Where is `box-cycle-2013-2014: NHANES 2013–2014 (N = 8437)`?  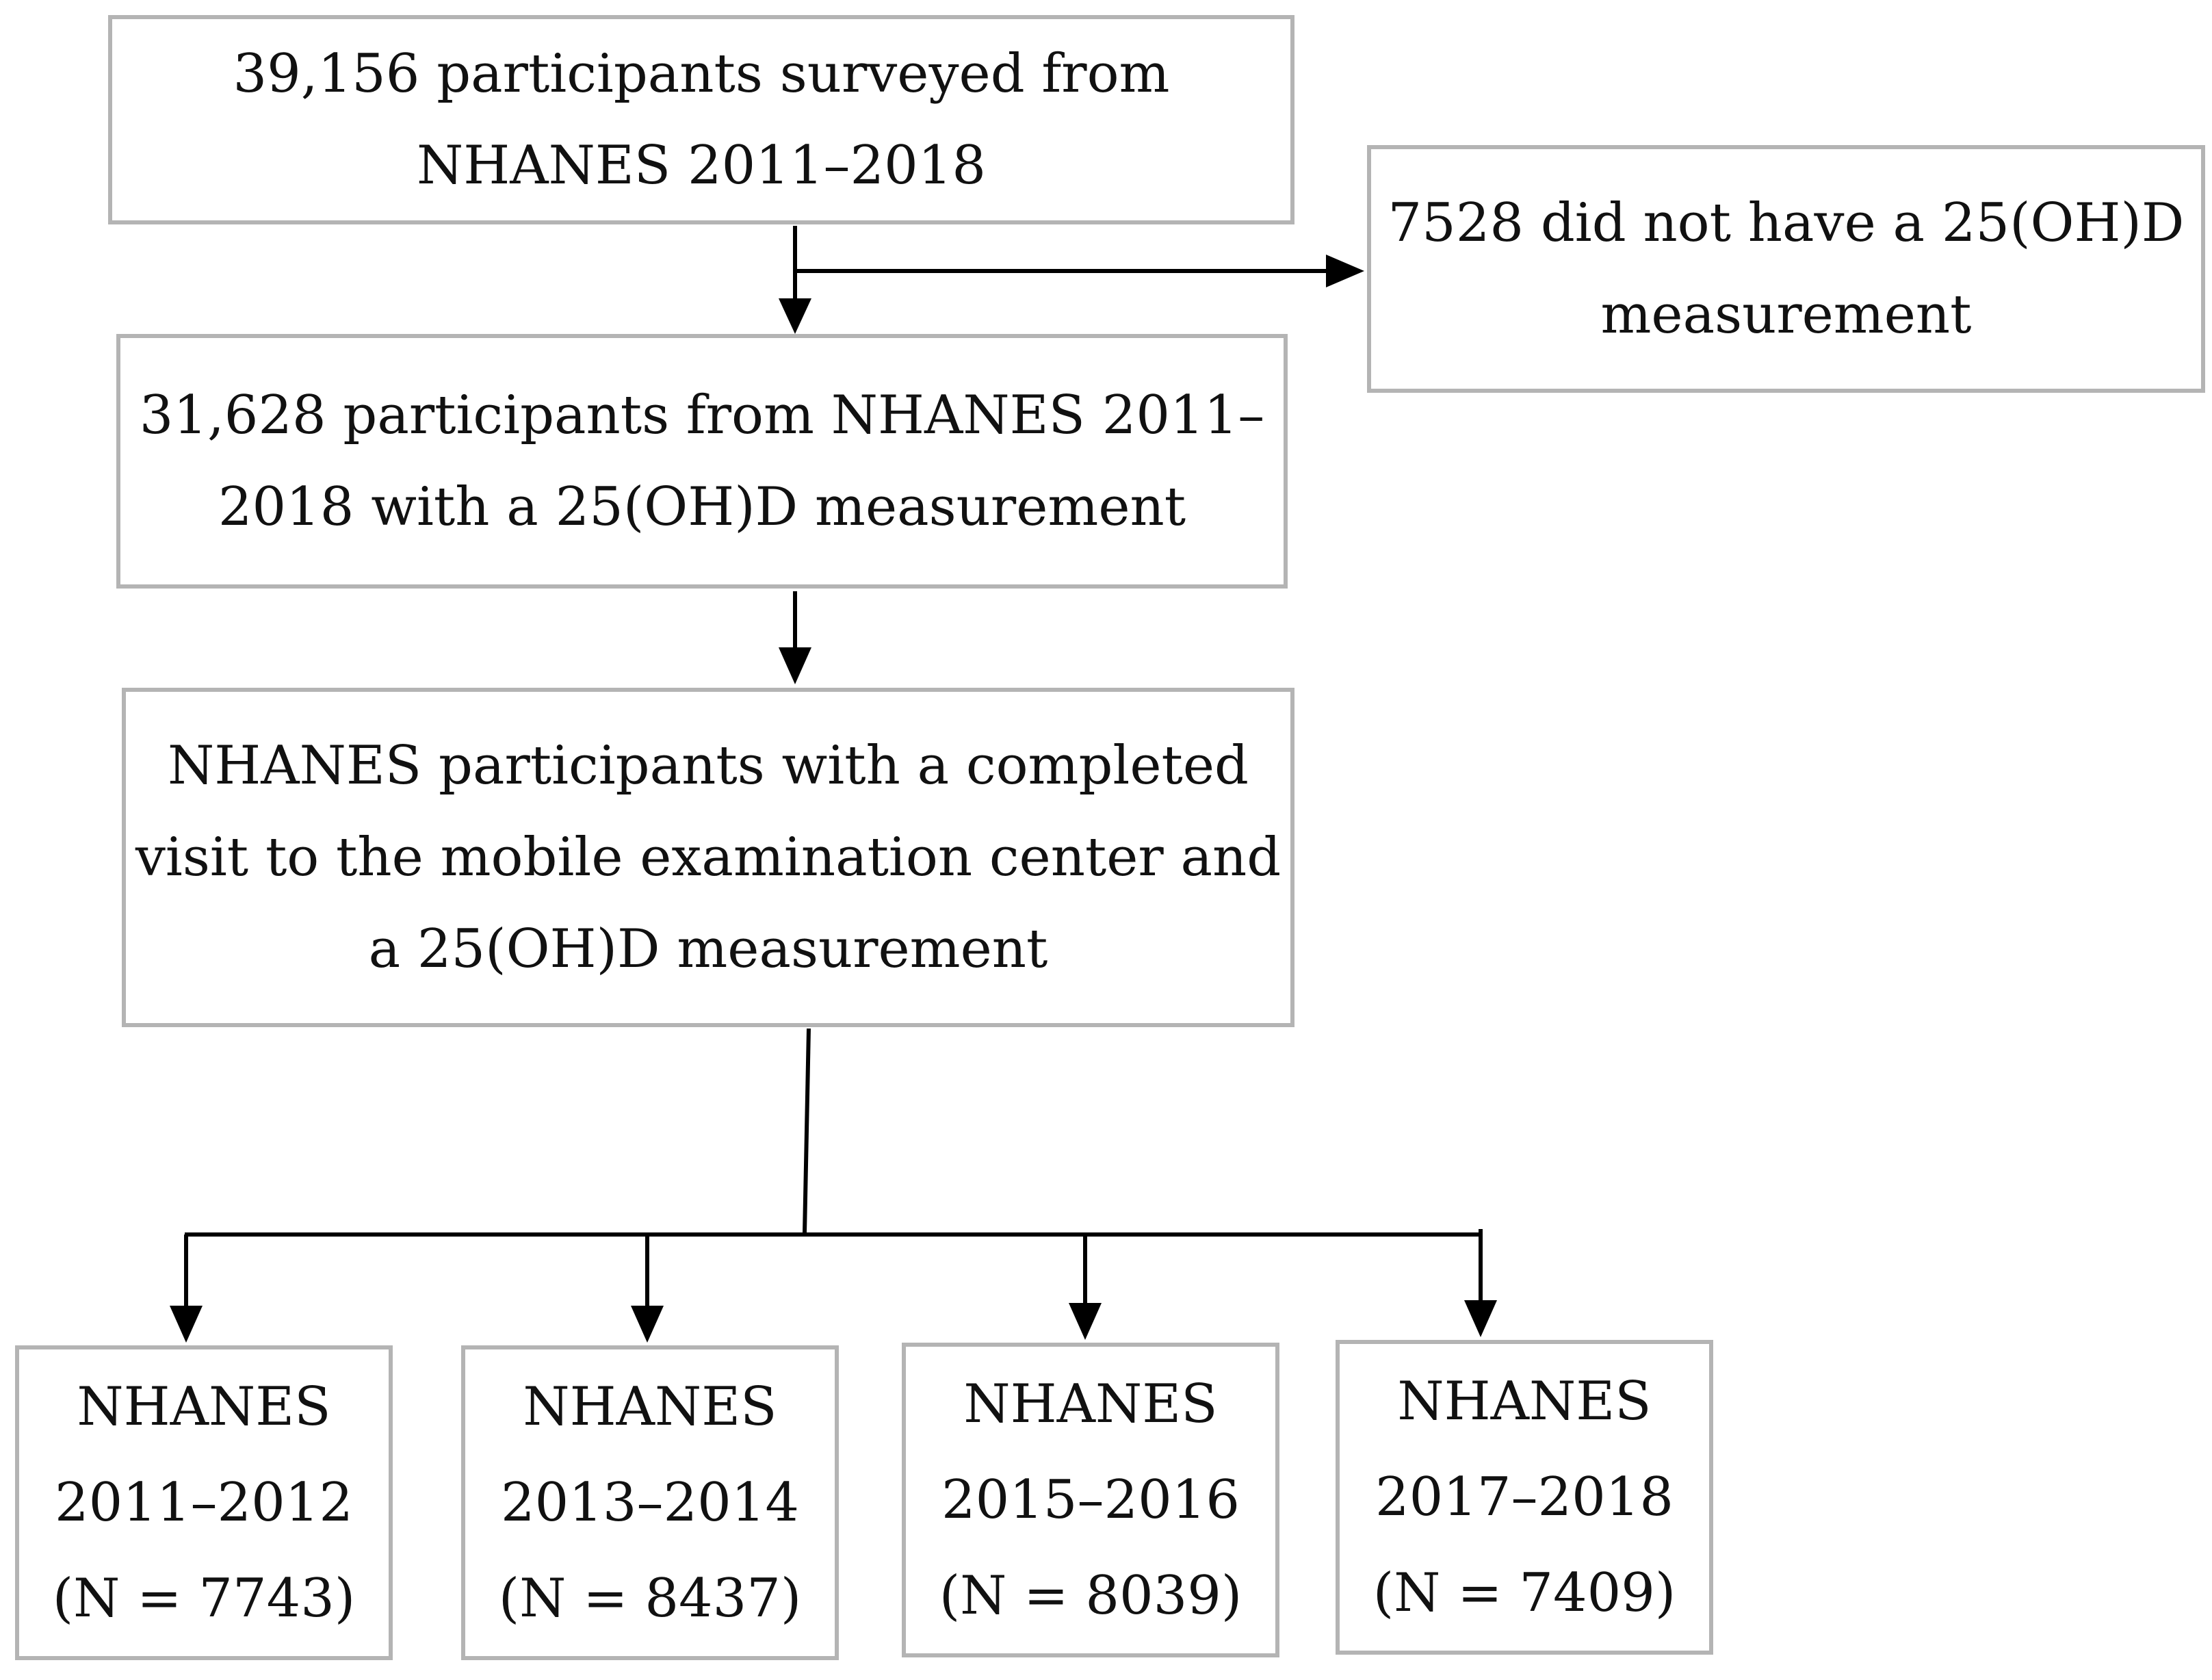
box-cycle-2013-2014: NHANES 2013–2014 (N = 8437) is located at coordinates (650, 1502).